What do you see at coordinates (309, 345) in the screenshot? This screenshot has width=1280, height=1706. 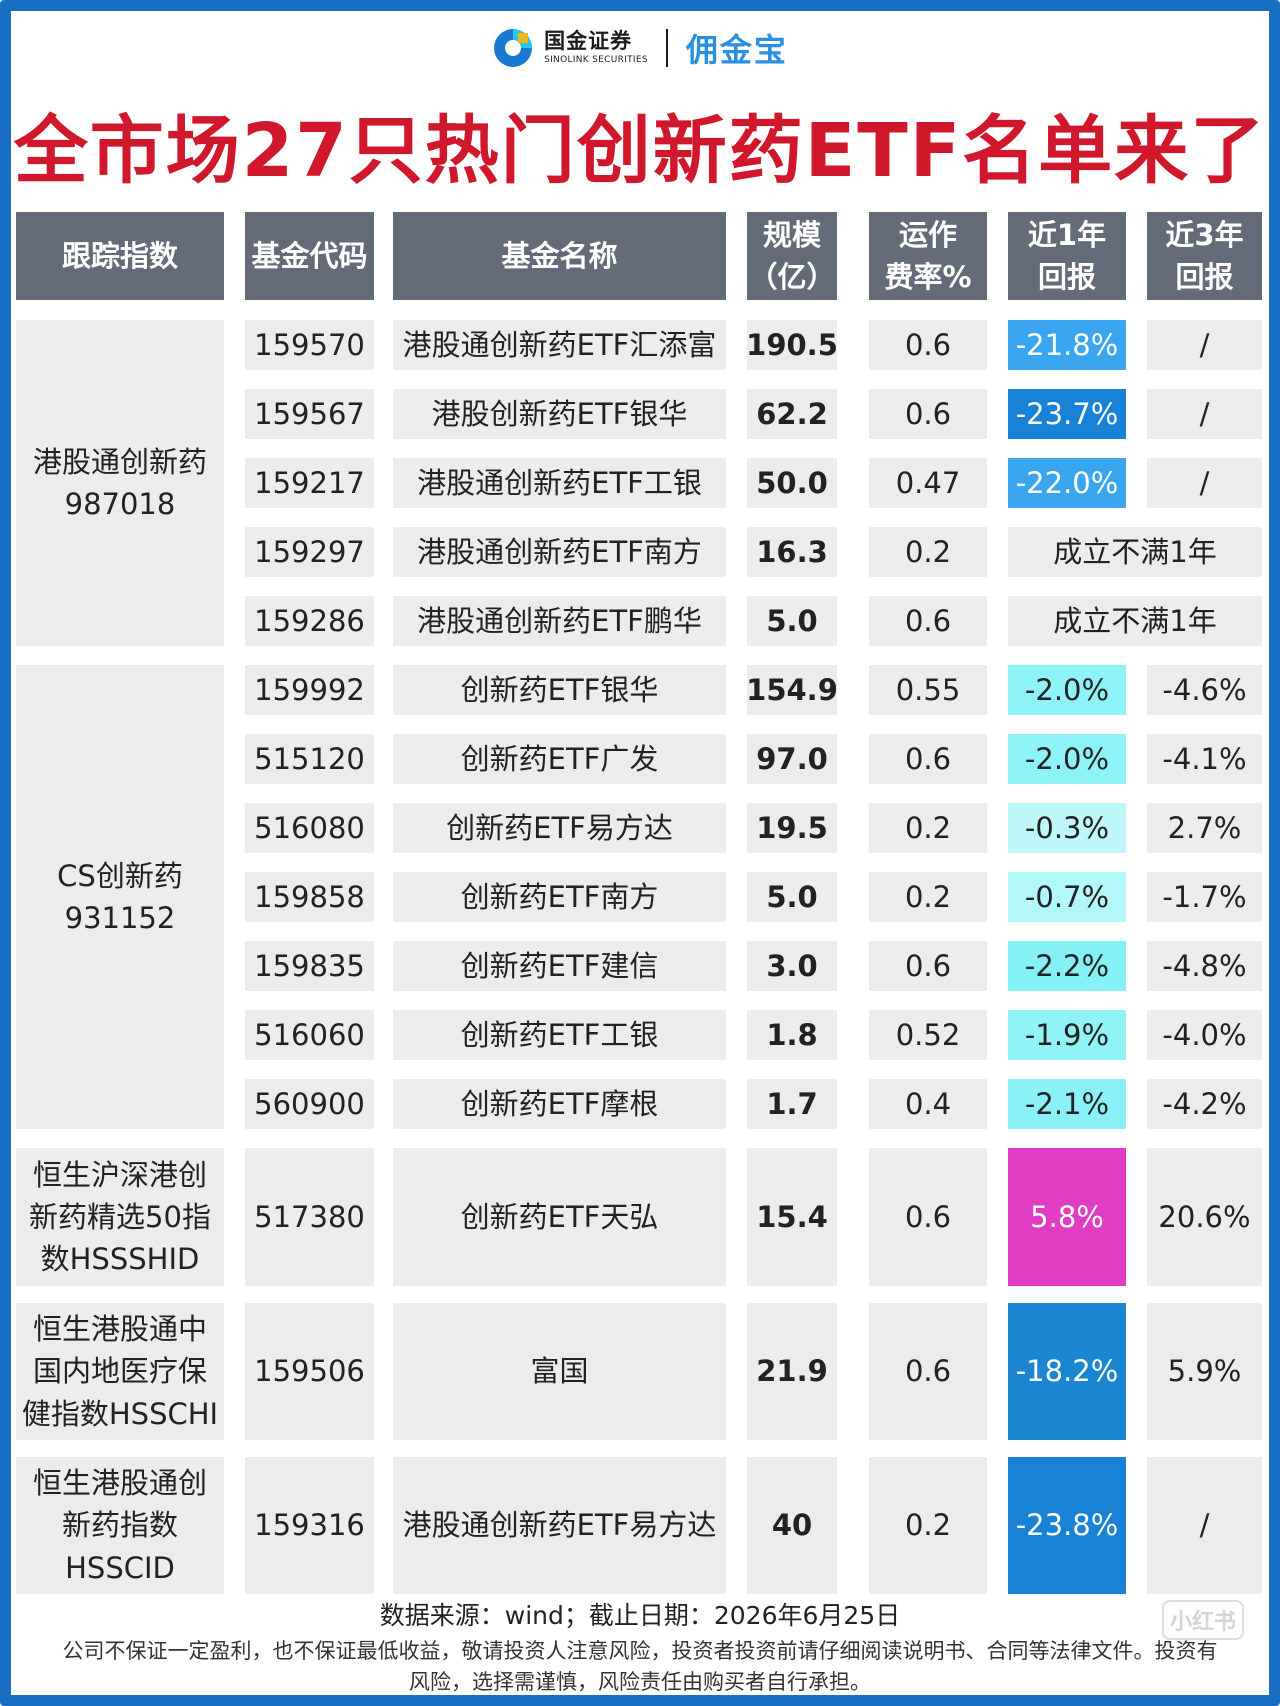 I see `fund-code: 159570` at bounding box center [309, 345].